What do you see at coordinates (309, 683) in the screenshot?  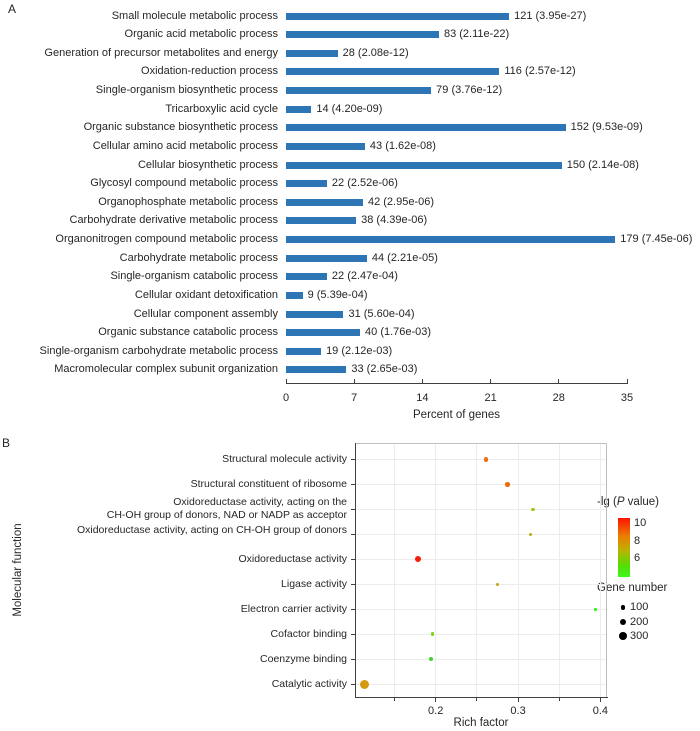 I see `scatter-category-label-line: Catalytic activity` at bounding box center [309, 683].